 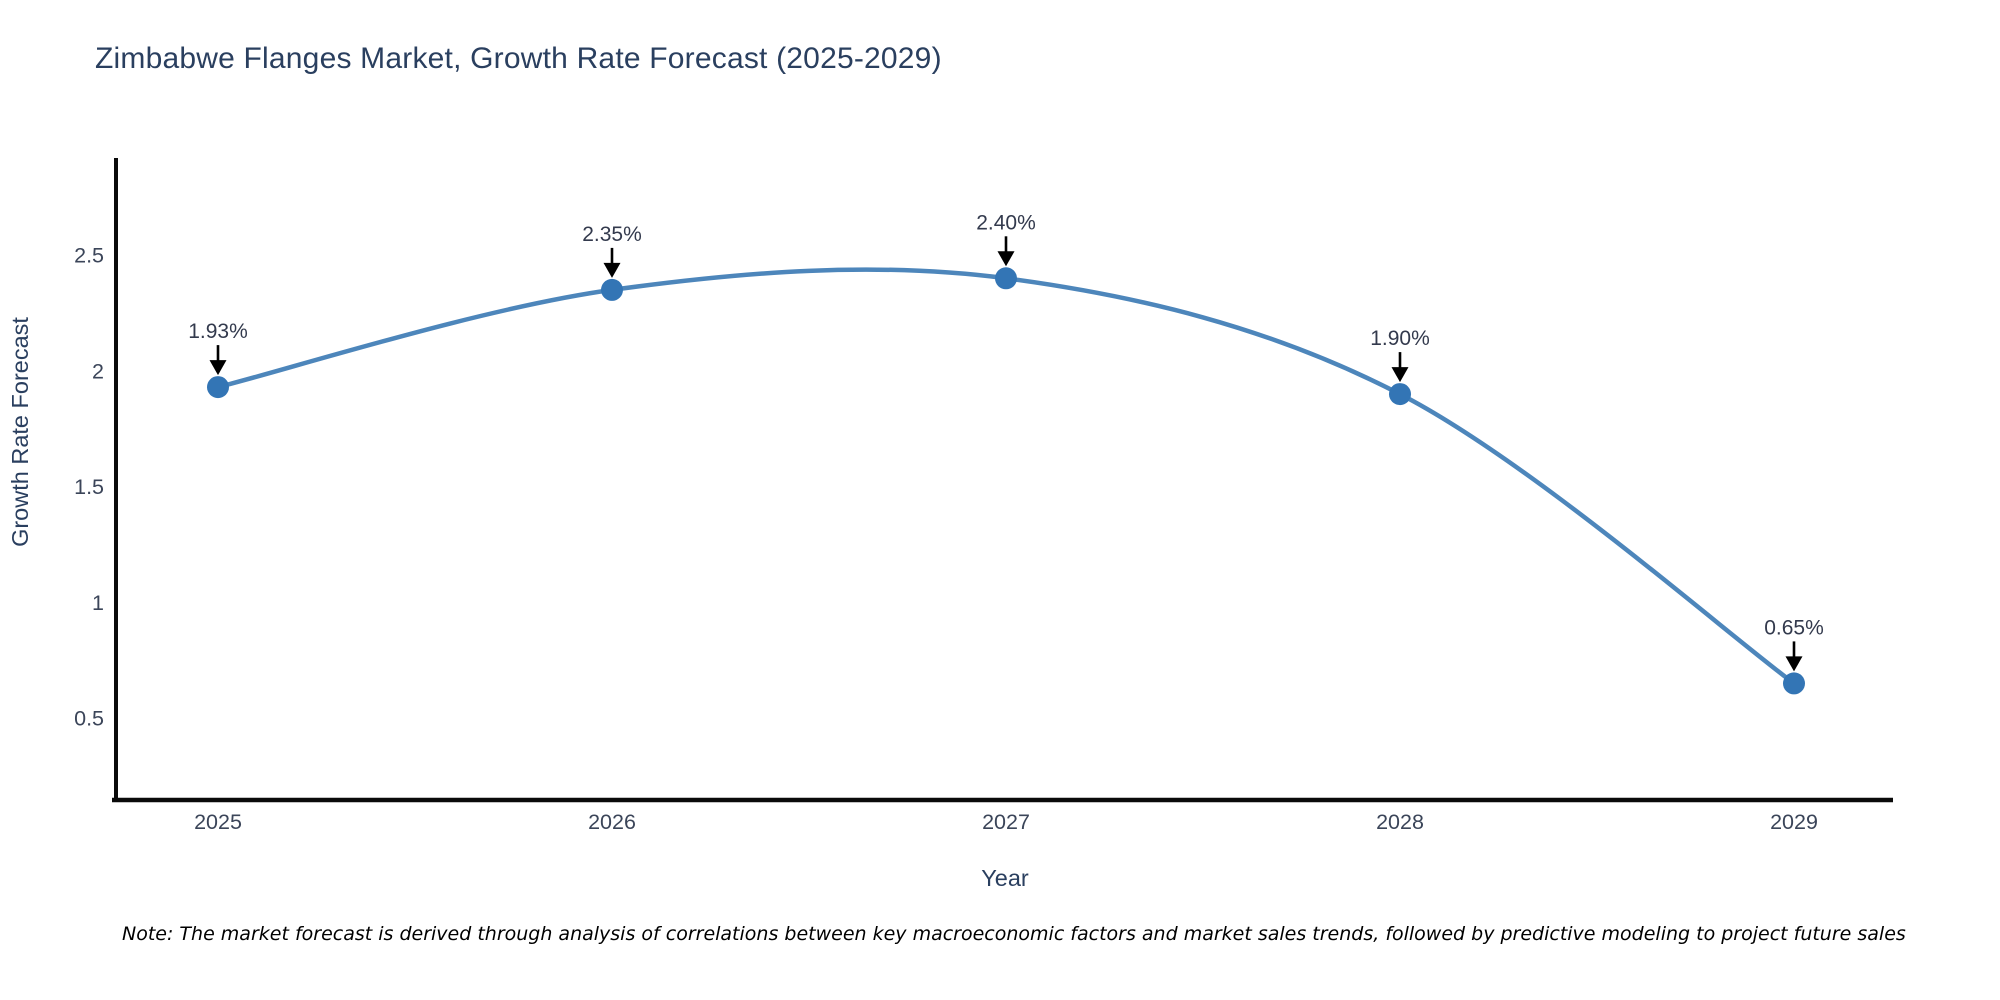 What do you see at coordinates (612, 234) in the screenshot?
I see `point-label-2026: 2.35%` at bounding box center [612, 234].